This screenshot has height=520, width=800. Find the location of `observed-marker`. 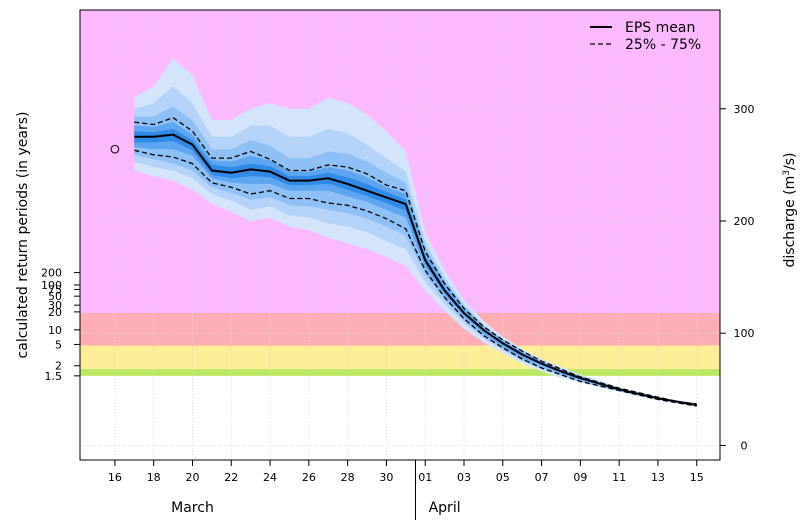

observed-marker is located at coordinates (115, 149).